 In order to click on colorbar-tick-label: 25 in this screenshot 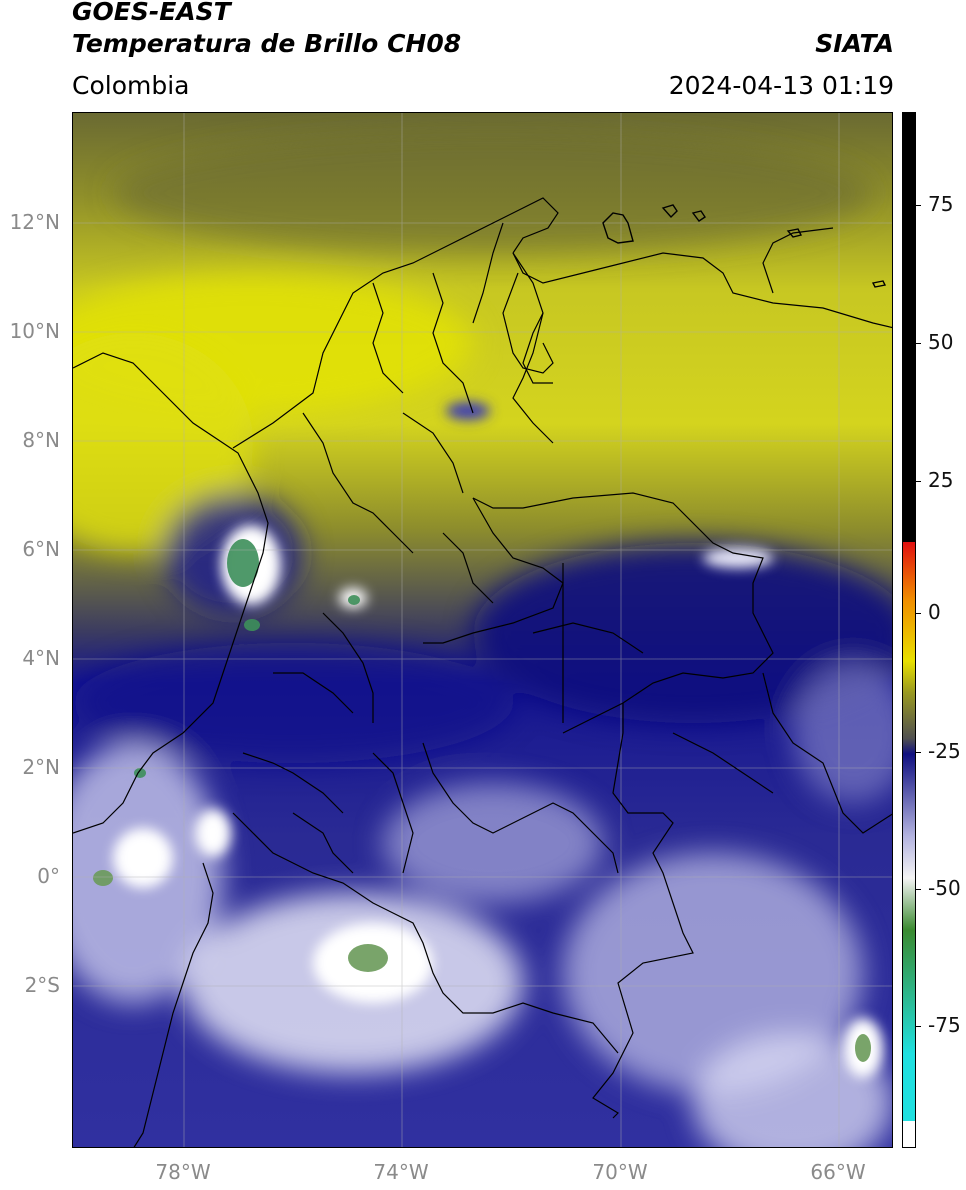, I will do `click(941, 480)`.